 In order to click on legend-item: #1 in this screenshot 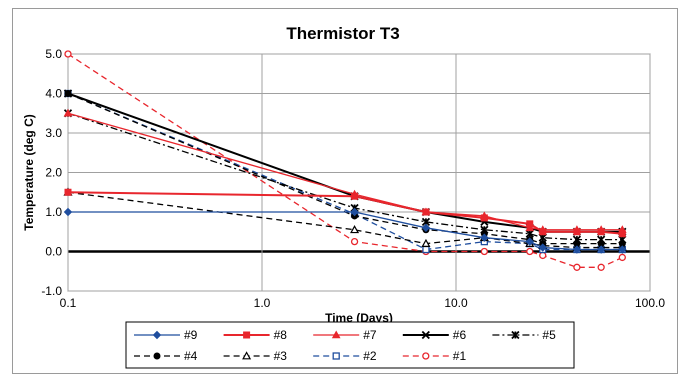, I will do `click(434, 356)`.